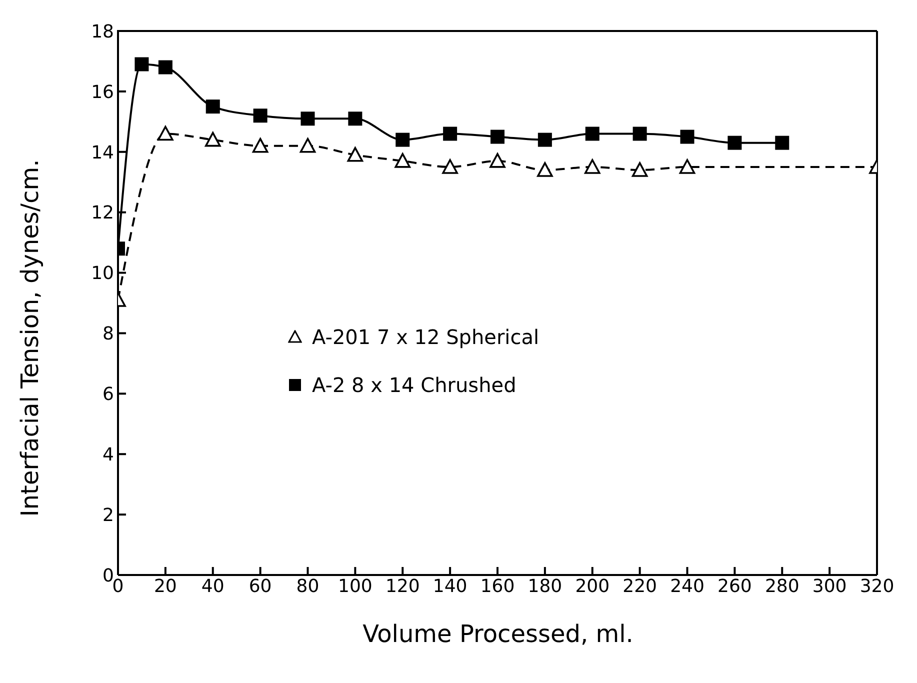  Describe the element at coordinates (102, 273) in the screenshot. I see `y-tick-label: 10` at that location.